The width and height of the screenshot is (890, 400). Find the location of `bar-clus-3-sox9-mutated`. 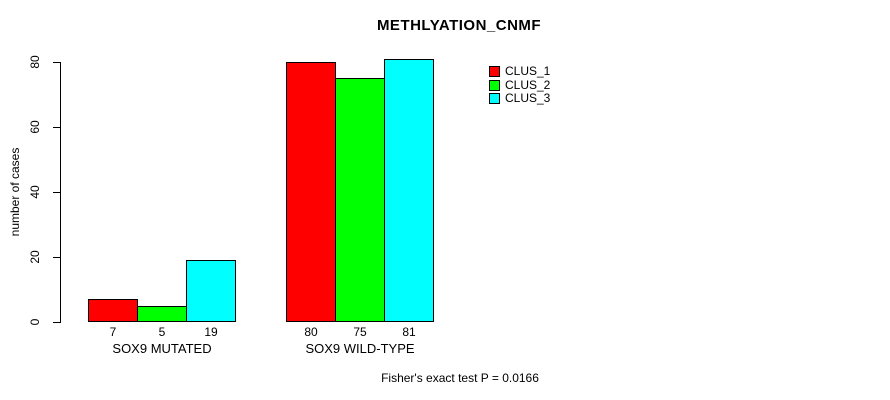

bar-clus-3-sox9-mutated is located at coordinates (211, 291).